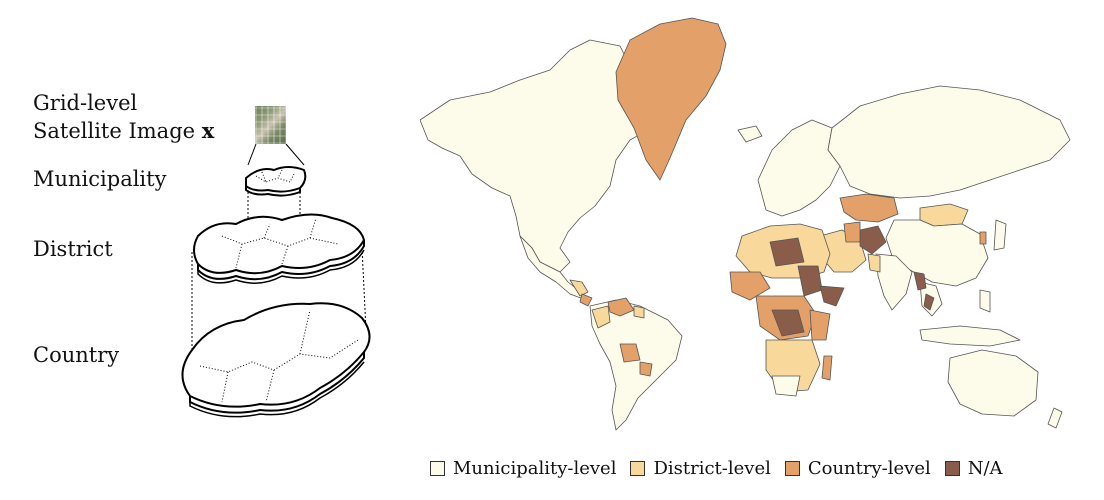 Image resolution: width=1104 pixels, height=500 pixels. I want to click on region-bolivia, so click(630, 353).